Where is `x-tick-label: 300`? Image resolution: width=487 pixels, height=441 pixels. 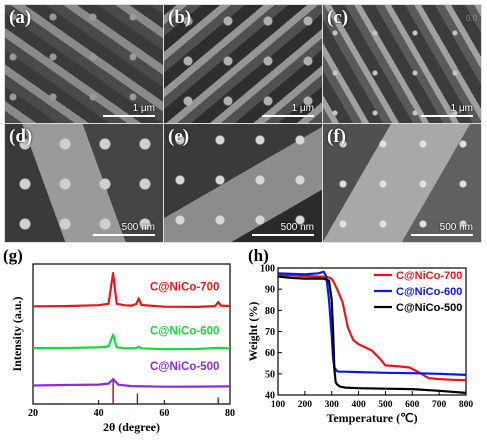
x-tick-label: 300 is located at coordinates (332, 405).